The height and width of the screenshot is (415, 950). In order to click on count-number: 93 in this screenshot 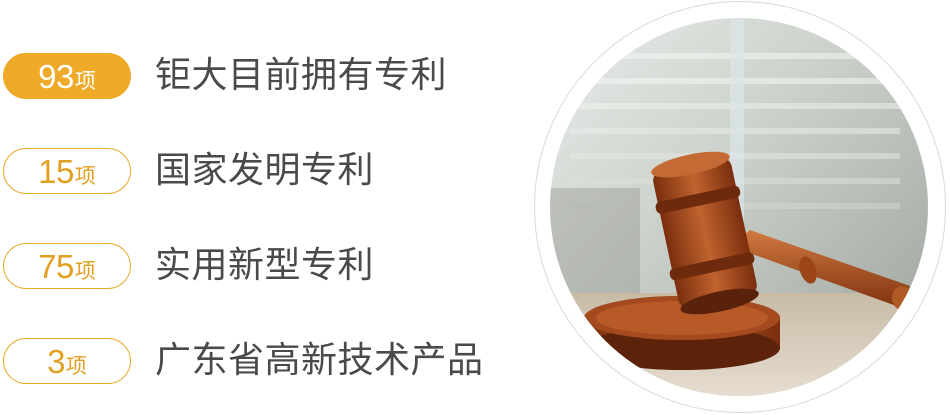, I will do `click(56, 76)`.